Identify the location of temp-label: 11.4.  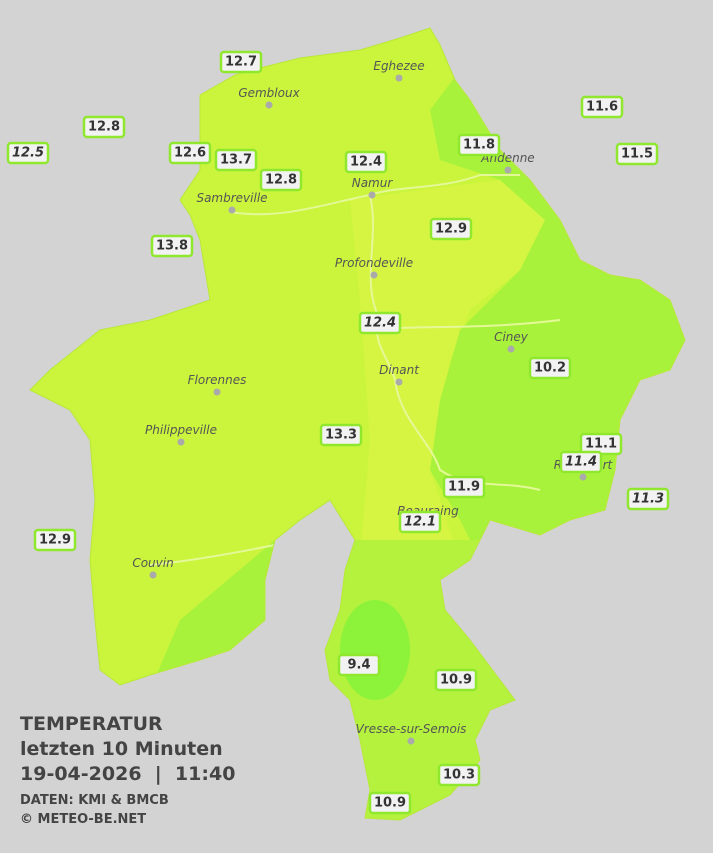
(581, 462).